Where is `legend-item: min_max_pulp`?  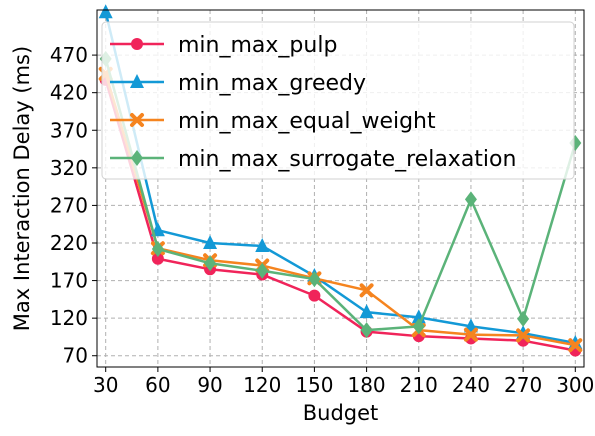
legend-item: min_max_pulp is located at coordinates (223, 45).